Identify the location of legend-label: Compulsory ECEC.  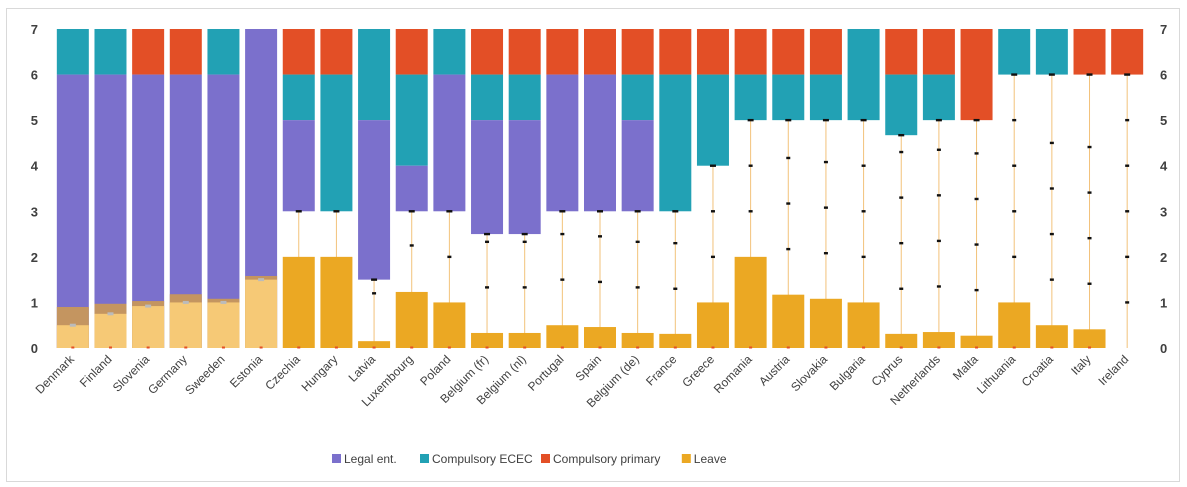
(482, 459).